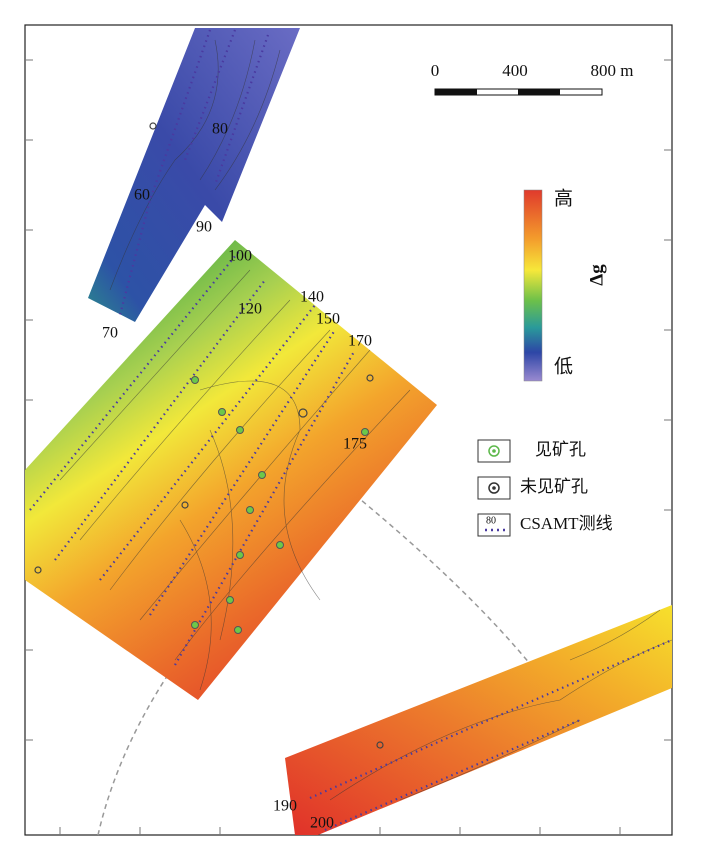  I want to click on drill-holes, so click(280, 505).